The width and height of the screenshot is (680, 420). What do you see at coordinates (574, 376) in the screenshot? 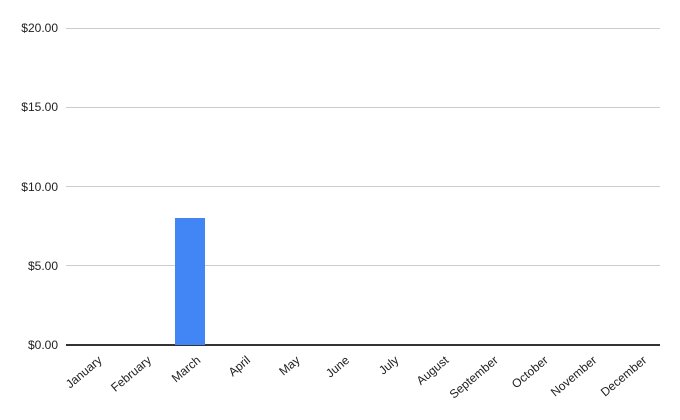
I see `x-axis-label-november: November` at bounding box center [574, 376].